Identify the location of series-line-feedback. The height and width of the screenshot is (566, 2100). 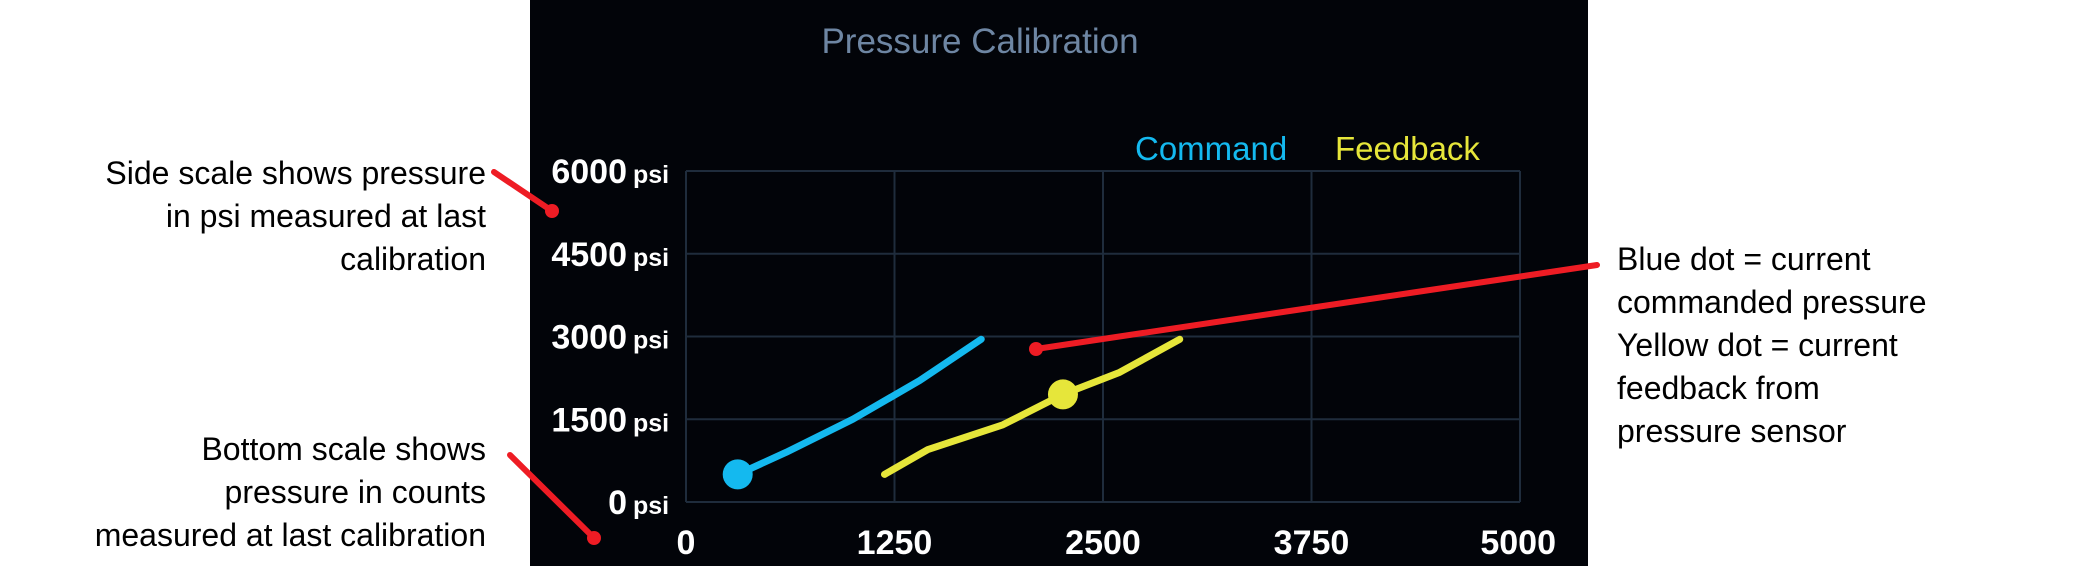
(1032, 406).